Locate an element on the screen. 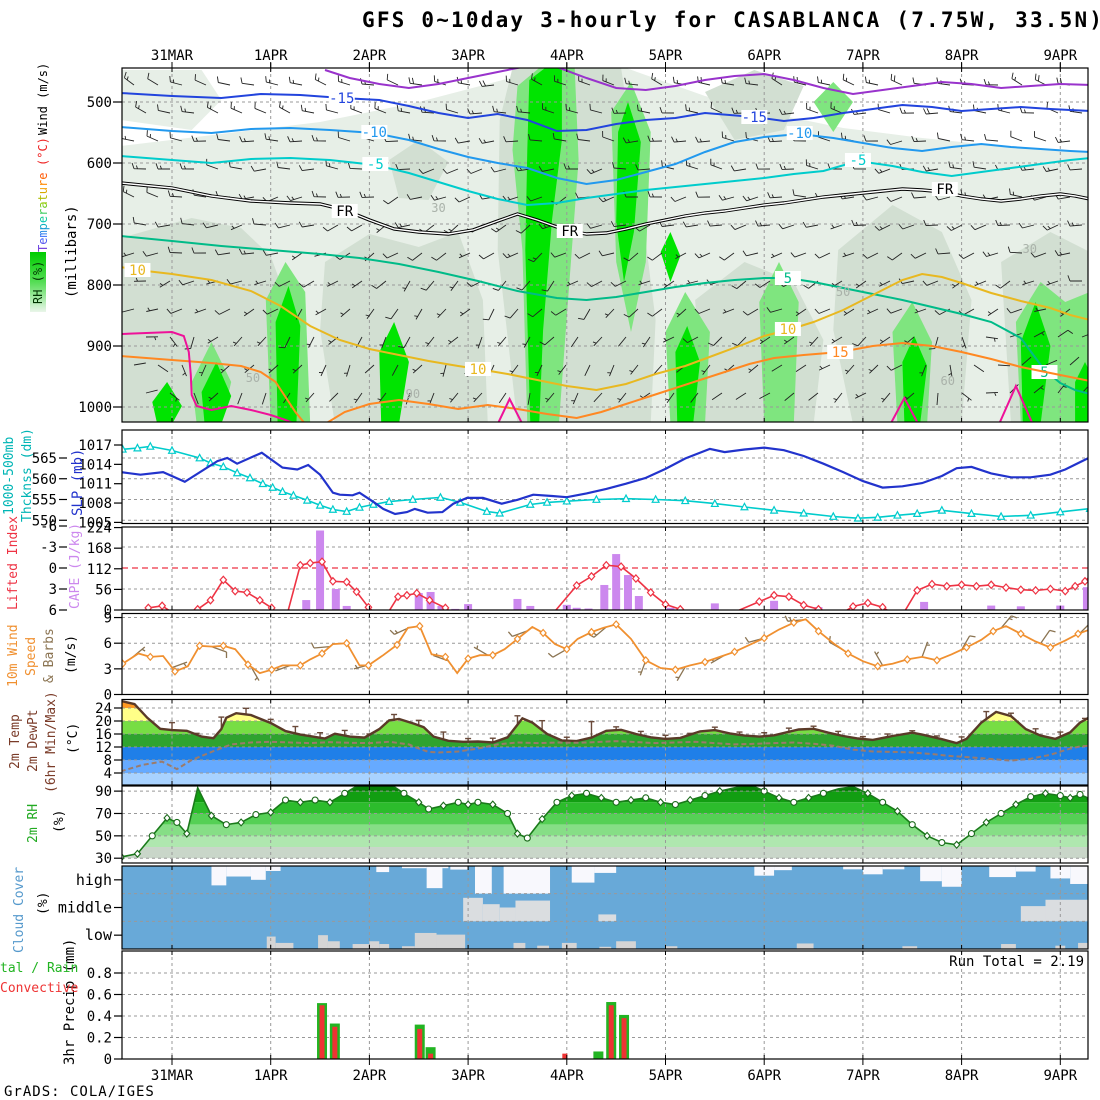  thickness-tick: 560 is located at coordinates (44, 480).